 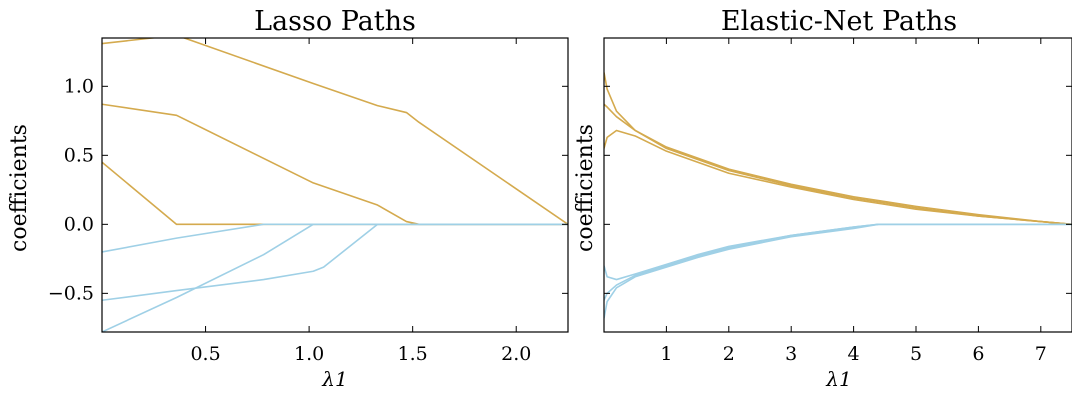 What do you see at coordinates (666, 354) in the screenshot?
I see `elasticnet-xtick-label: 1` at bounding box center [666, 354].